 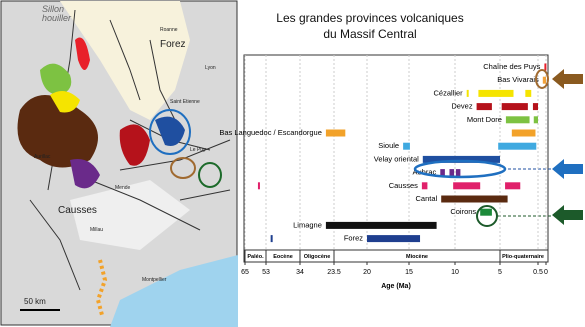 What do you see at coordinates (403, 185) in the screenshot?
I see `series-label: Causses` at bounding box center [403, 185].